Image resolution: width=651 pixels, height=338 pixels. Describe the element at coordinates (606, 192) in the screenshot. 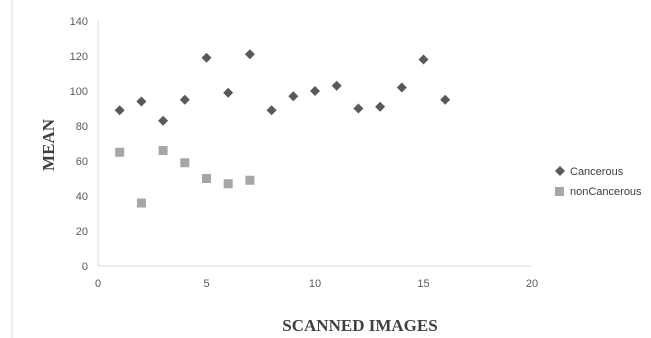

I see `legend-label-noncancerous: nonCancerous` at that location.